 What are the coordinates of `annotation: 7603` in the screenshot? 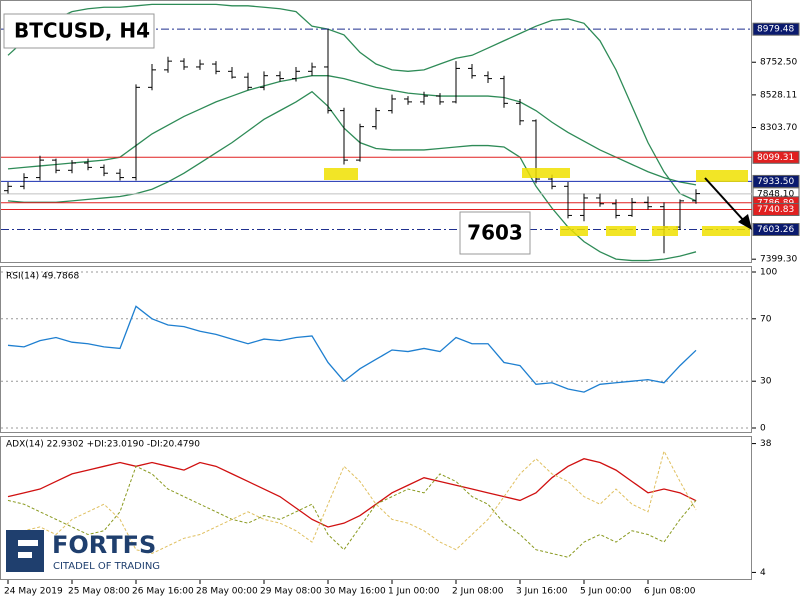 It's located at (495, 233).